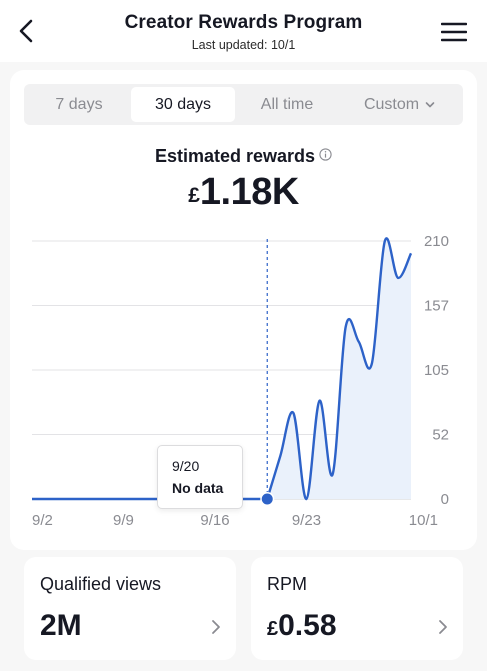 The image size is (487, 671). What do you see at coordinates (430, 104) in the screenshot?
I see `chevron-down-icon` at bounding box center [430, 104].